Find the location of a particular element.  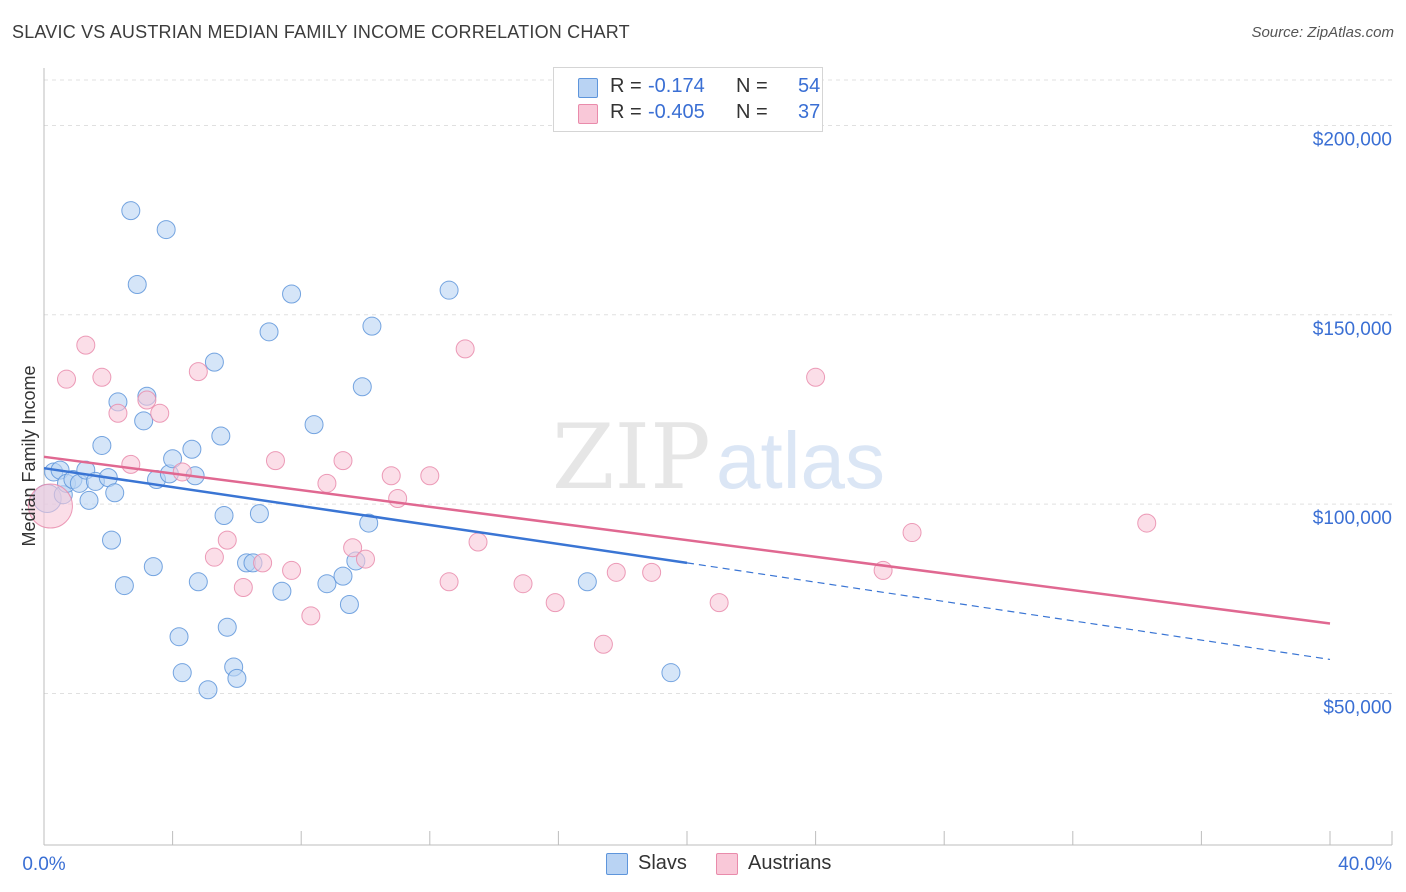

slavs-trend-extension is located at coordinates (1008, 611).